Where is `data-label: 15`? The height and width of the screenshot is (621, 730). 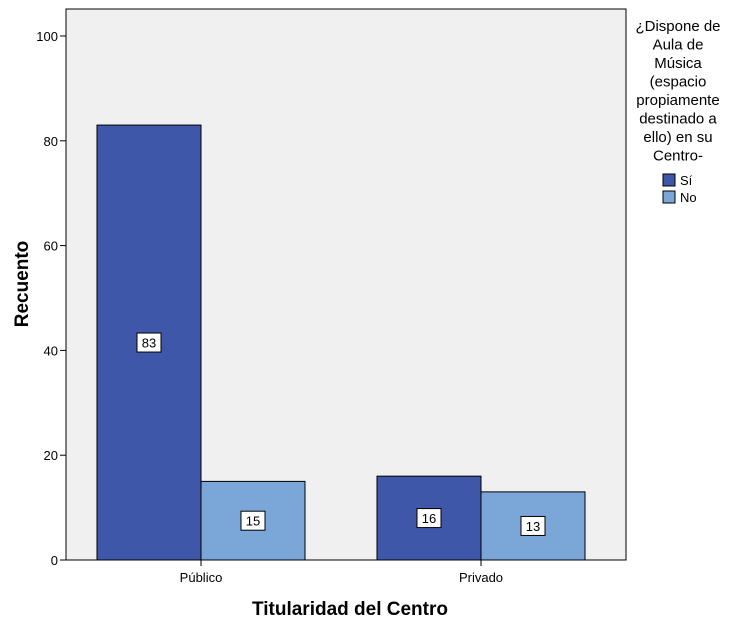 data-label: 15 is located at coordinates (253, 521).